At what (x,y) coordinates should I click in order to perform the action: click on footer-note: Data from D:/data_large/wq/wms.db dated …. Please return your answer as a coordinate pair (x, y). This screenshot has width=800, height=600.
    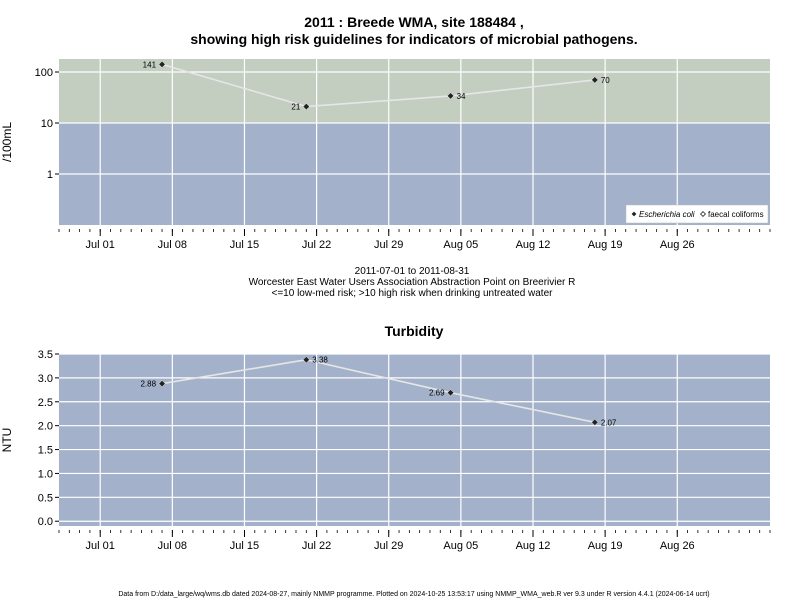
    Looking at the image, I should click on (413, 594).